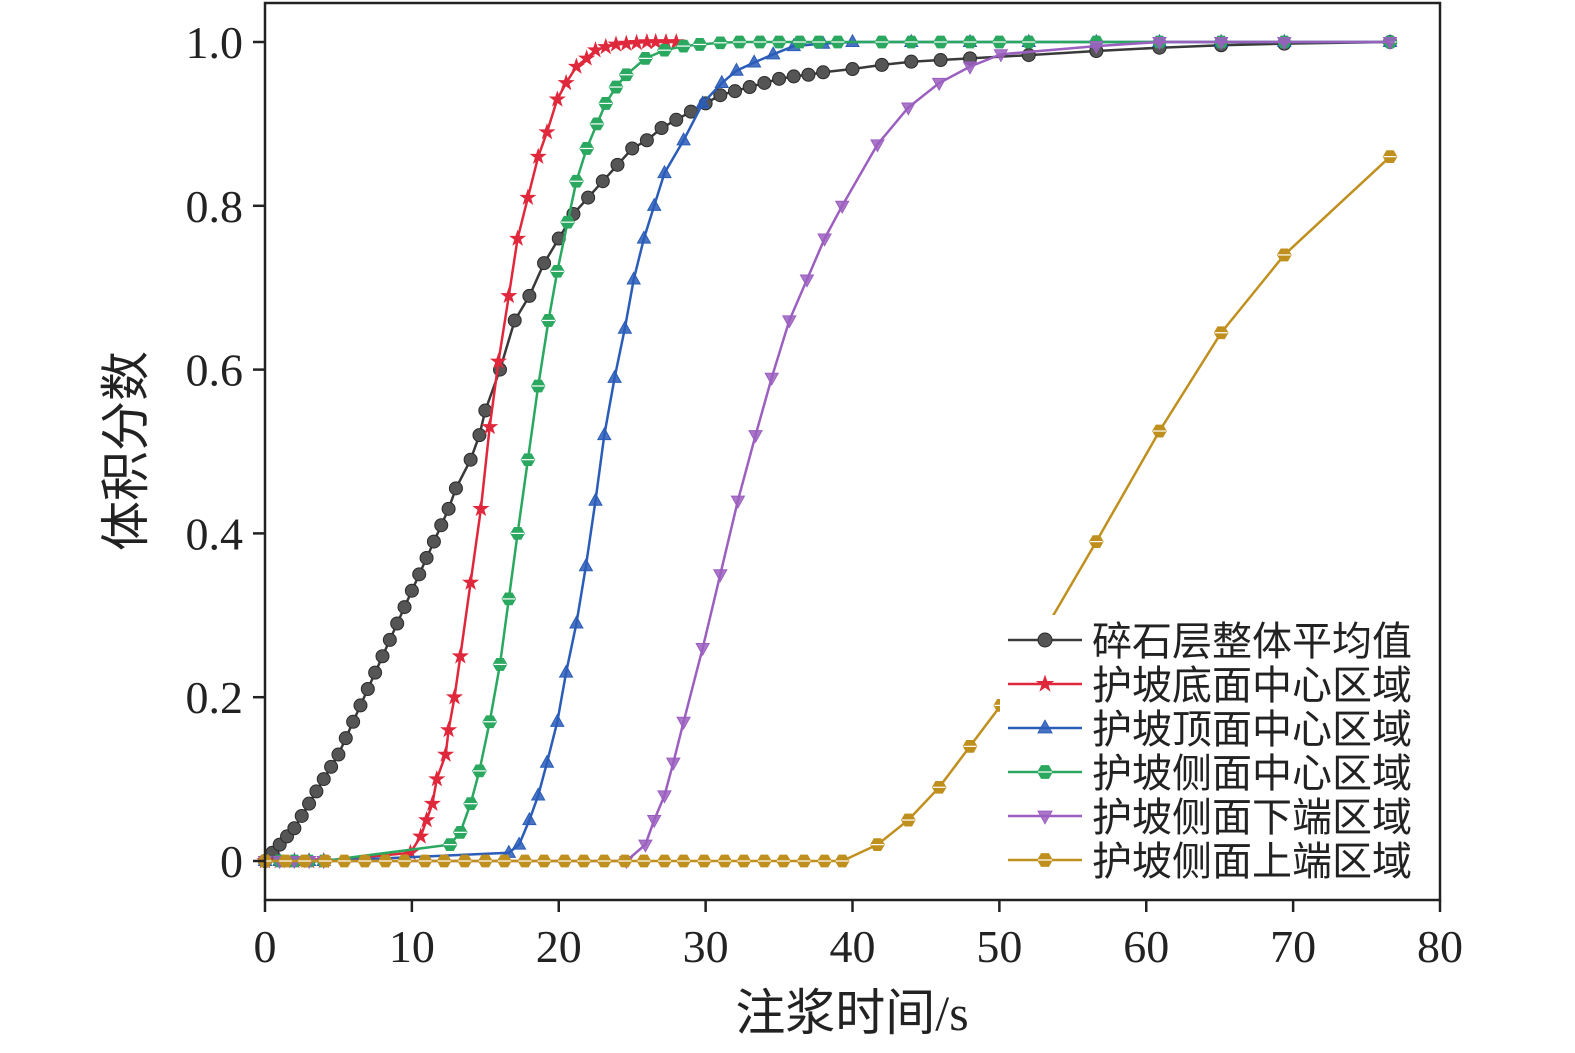  Describe the element at coordinates (1146, 946) in the screenshot. I see `x-tick-label: 60` at that location.